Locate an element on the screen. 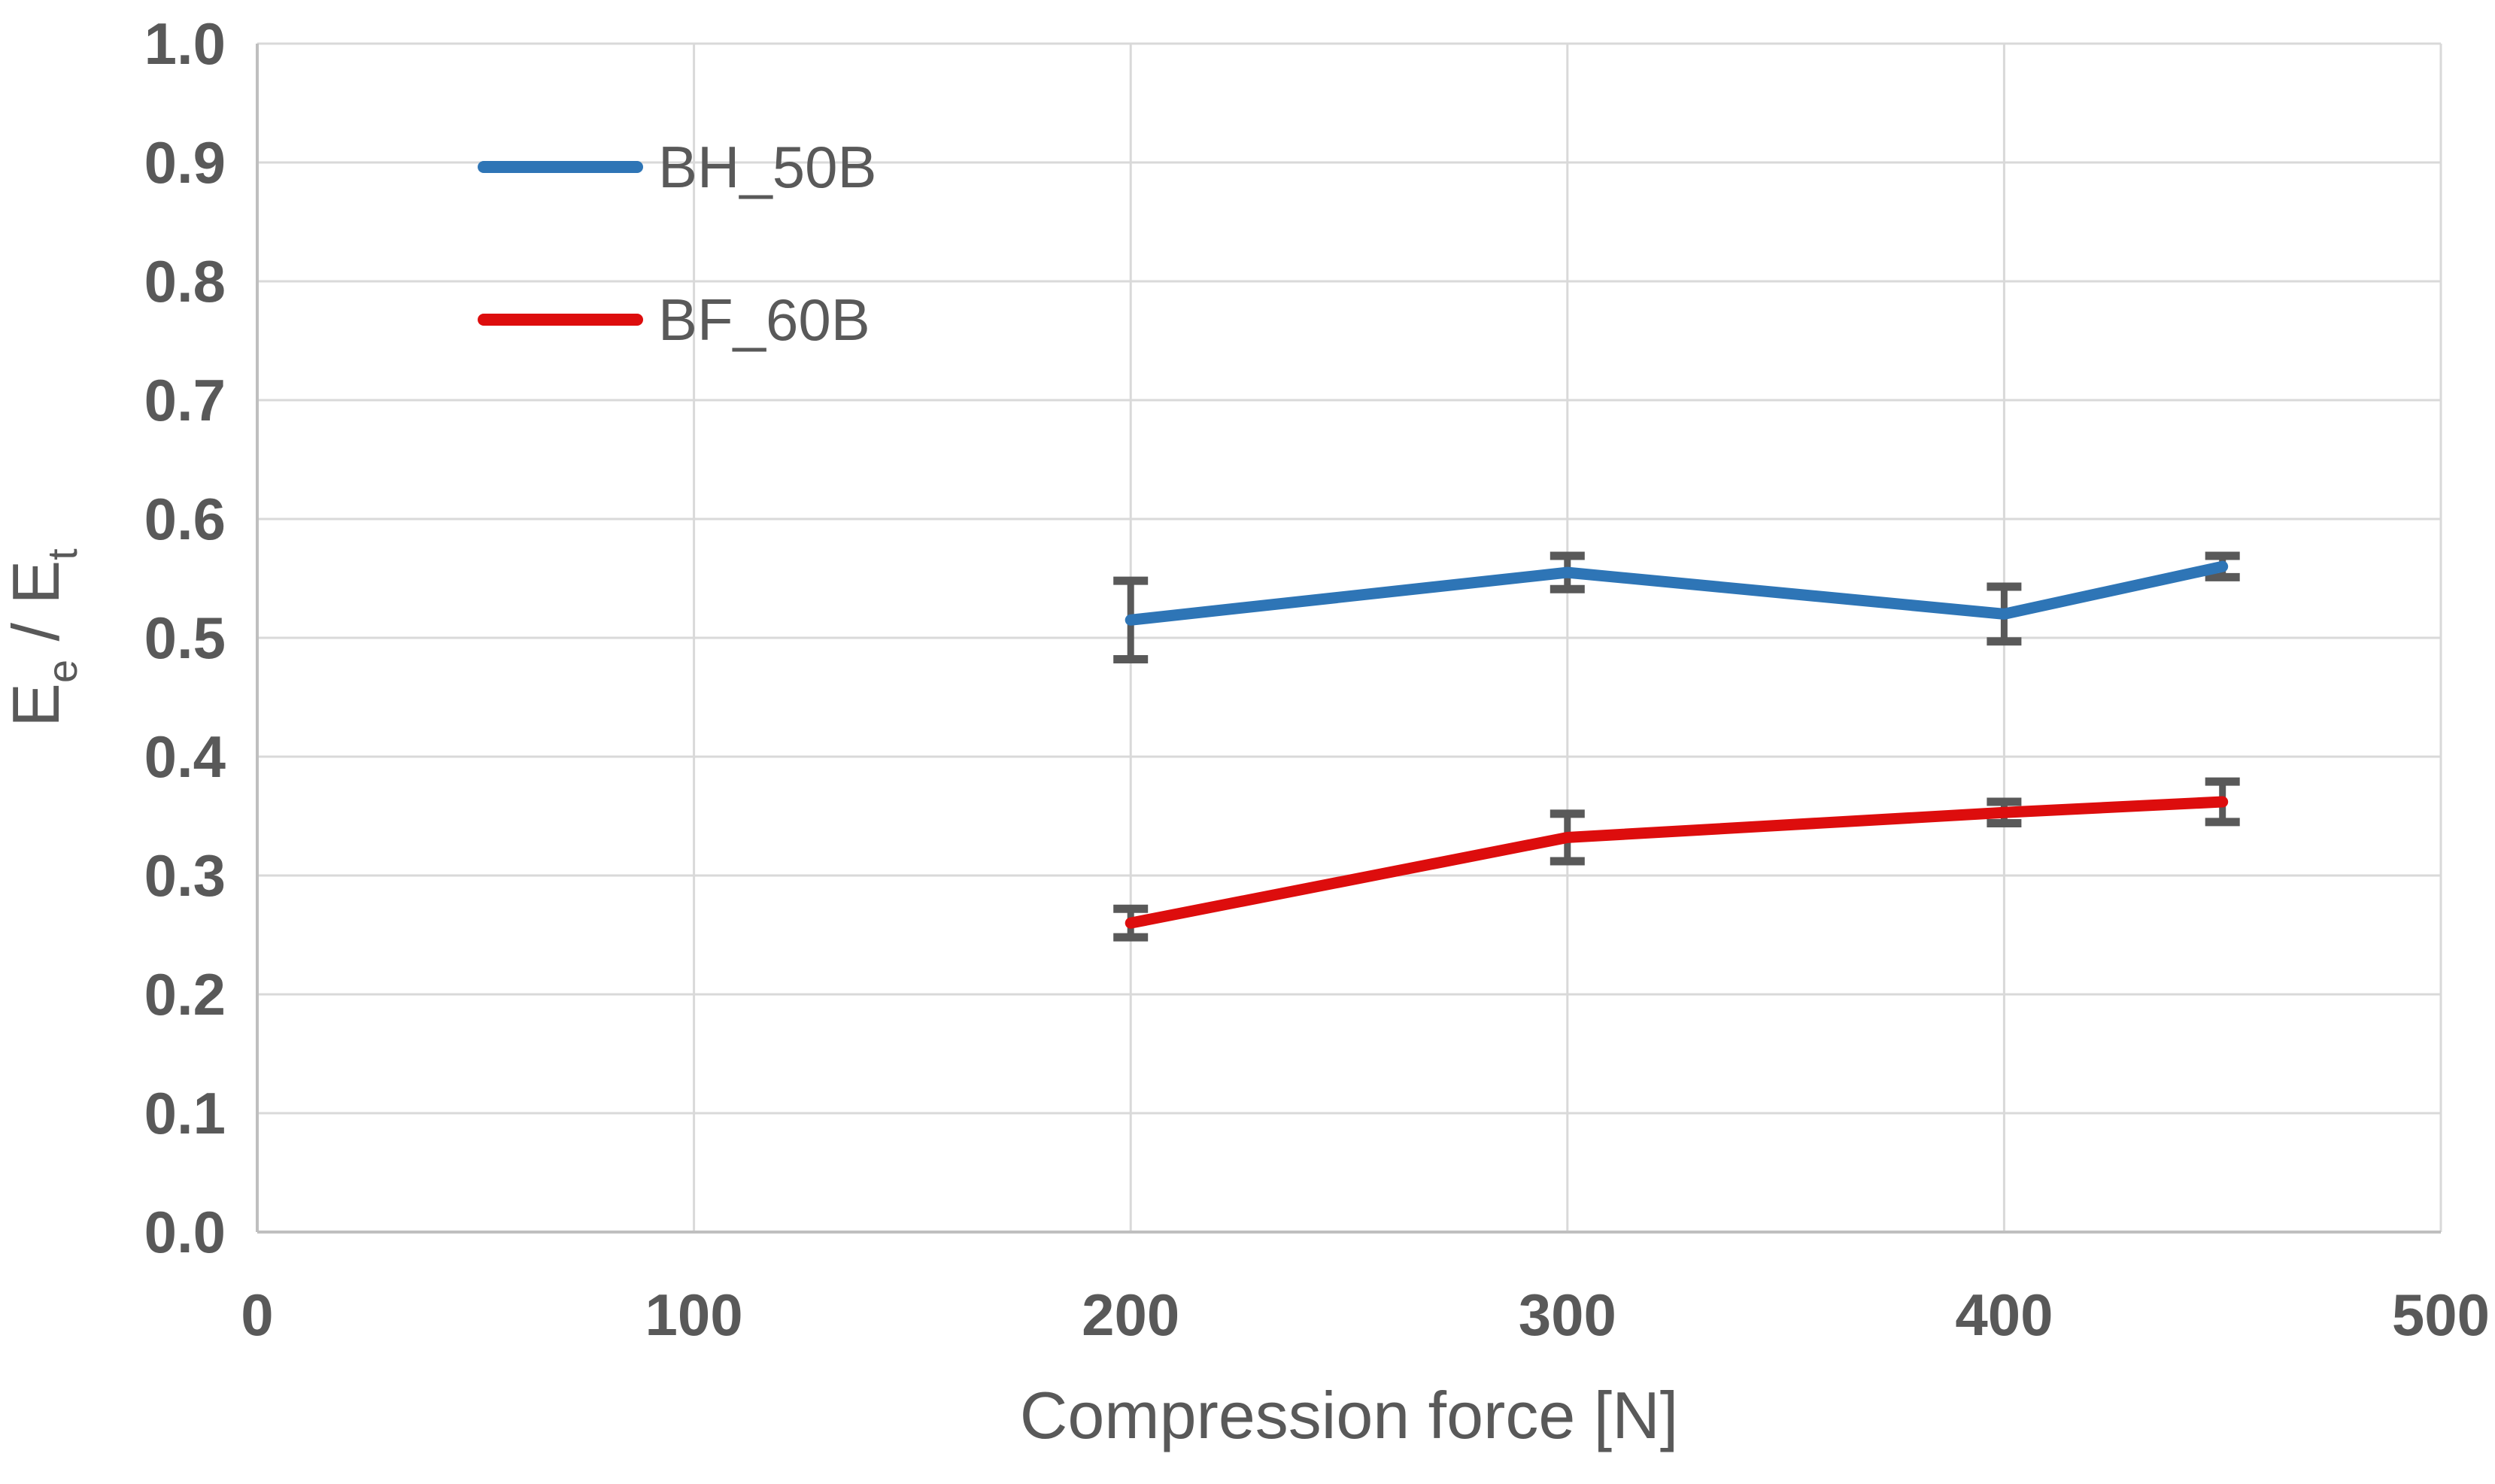 Image resolution: width=2495 pixels, height=1484 pixels. y-tick-label: 0.6 is located at coordinates (185, 519).